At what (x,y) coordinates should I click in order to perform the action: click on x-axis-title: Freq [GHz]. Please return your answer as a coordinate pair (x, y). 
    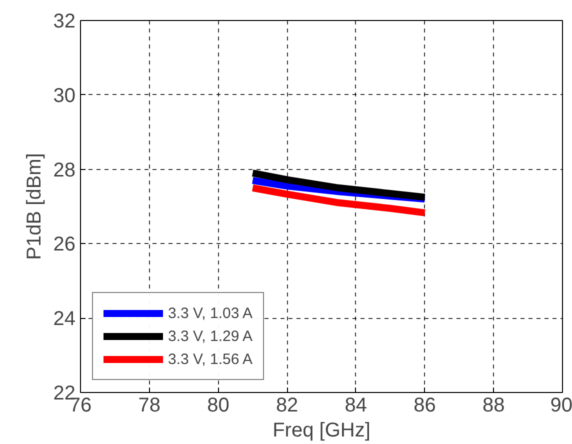
    Looking at the image, I should click on (321, 431).